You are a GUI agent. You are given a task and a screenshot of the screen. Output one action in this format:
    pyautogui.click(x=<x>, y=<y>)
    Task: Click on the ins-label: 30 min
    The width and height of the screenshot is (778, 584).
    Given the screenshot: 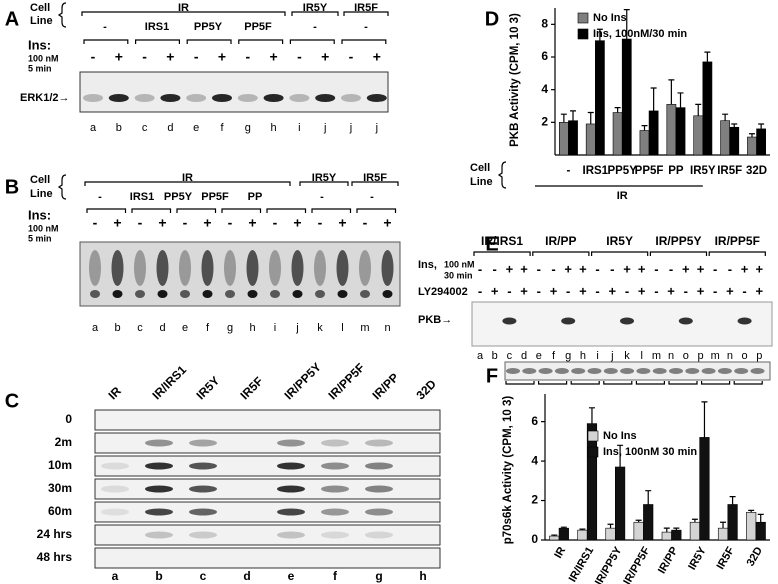 What is the action you would take?
    pyautogui.click(x=458, y=275)
    